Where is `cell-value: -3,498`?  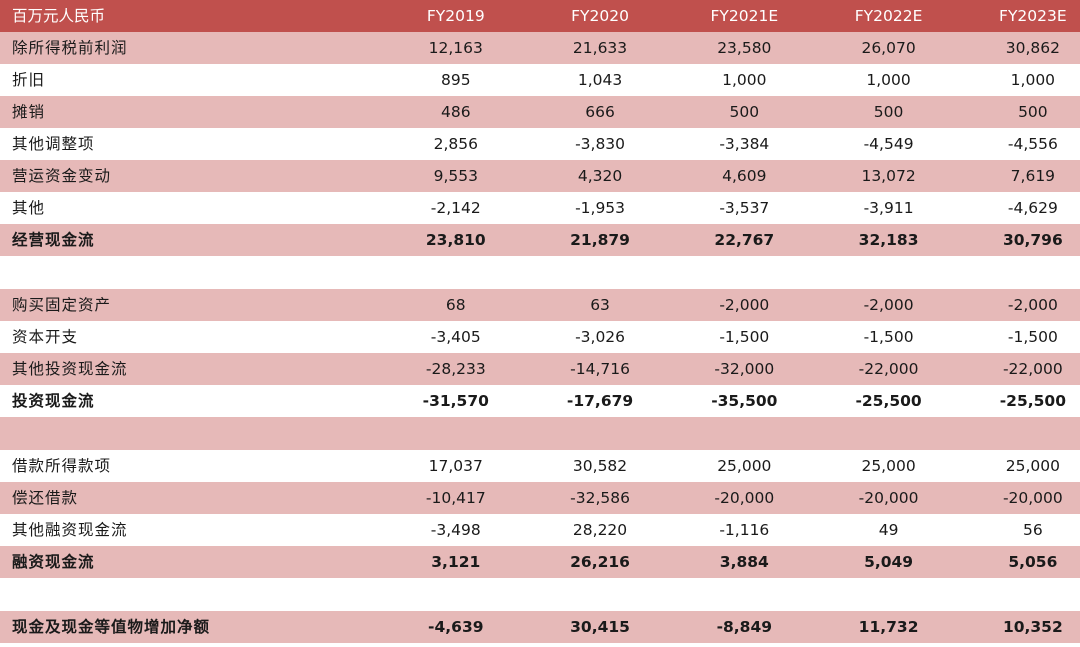 cell-value: -3,498 is located at coordinates (430, 530).